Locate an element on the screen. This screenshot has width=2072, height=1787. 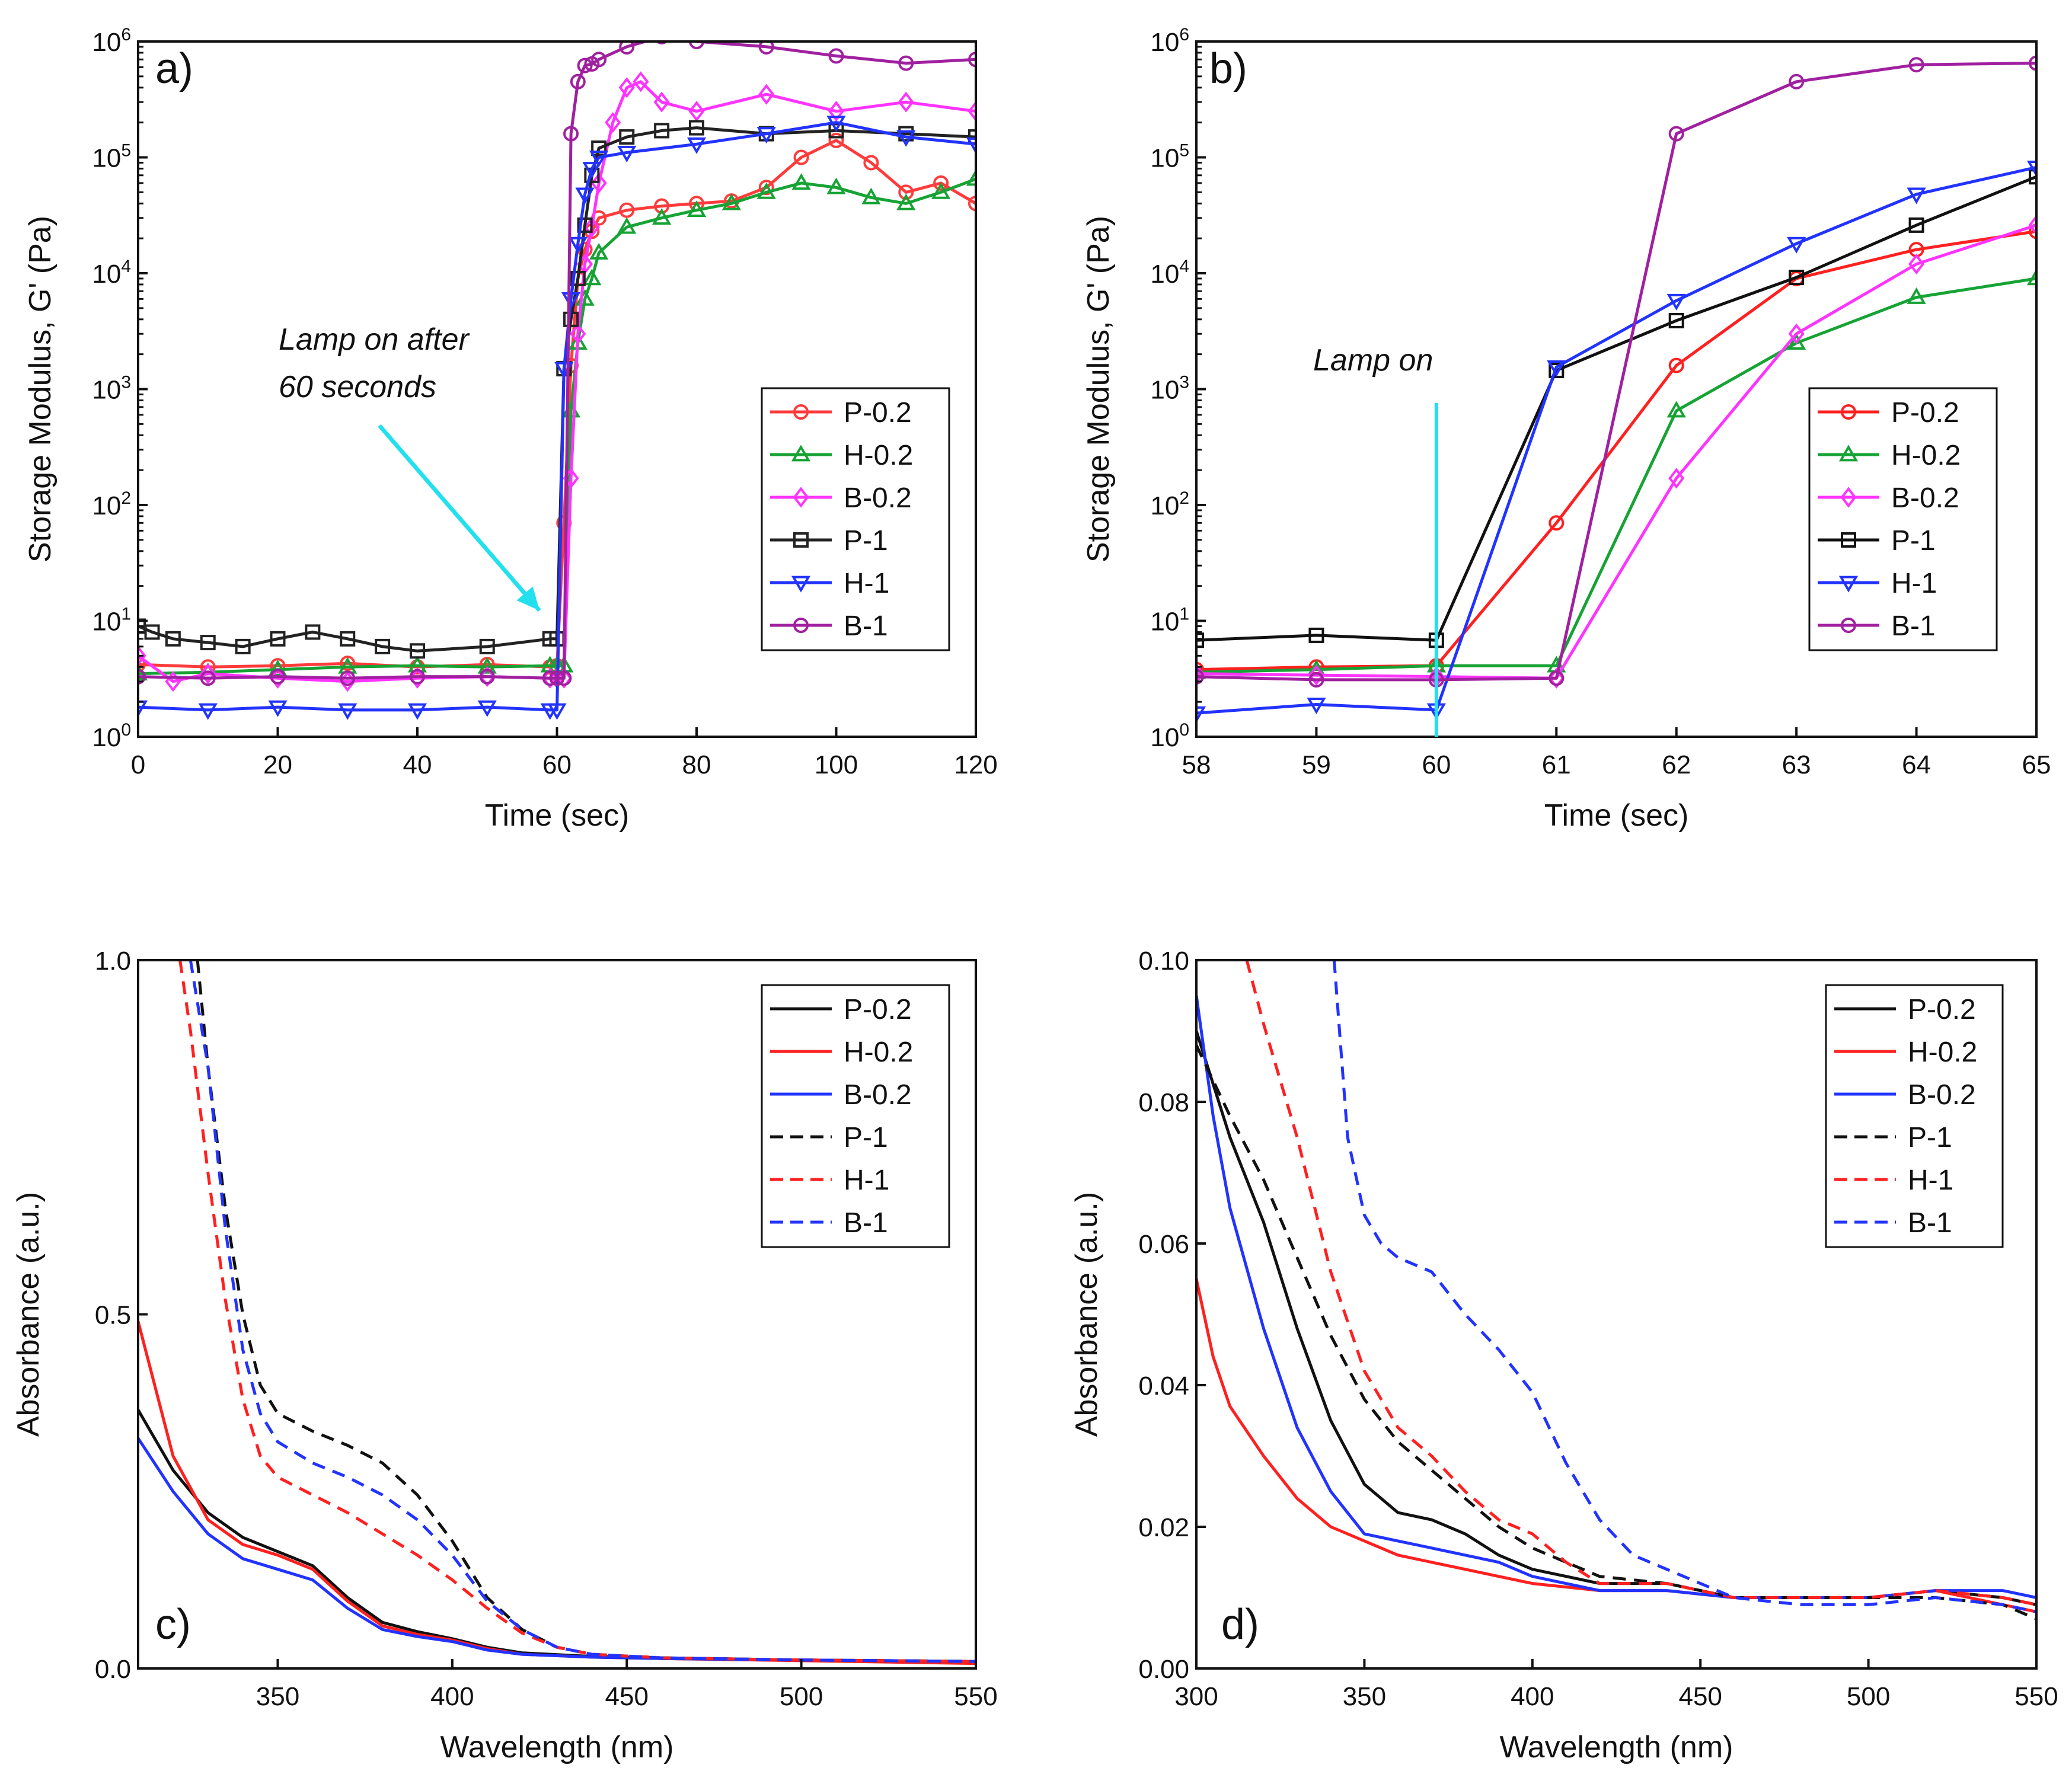
legend-marker-B-0.2 is located at coordinates (1849, 497).